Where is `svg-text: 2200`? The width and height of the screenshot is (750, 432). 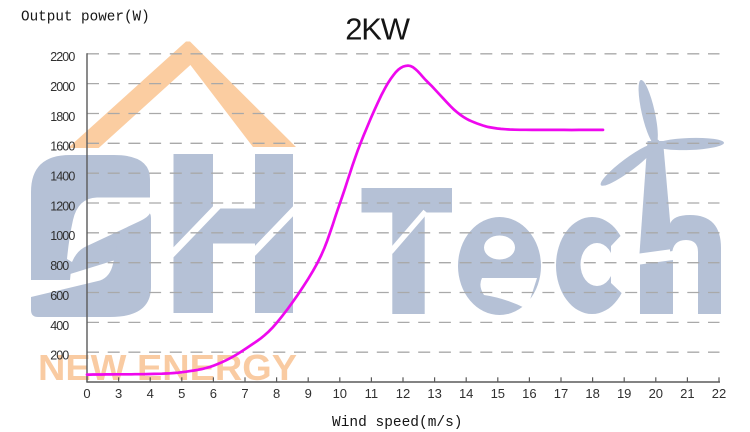
svg-text: 2200 is located at coordinates (62, 57).